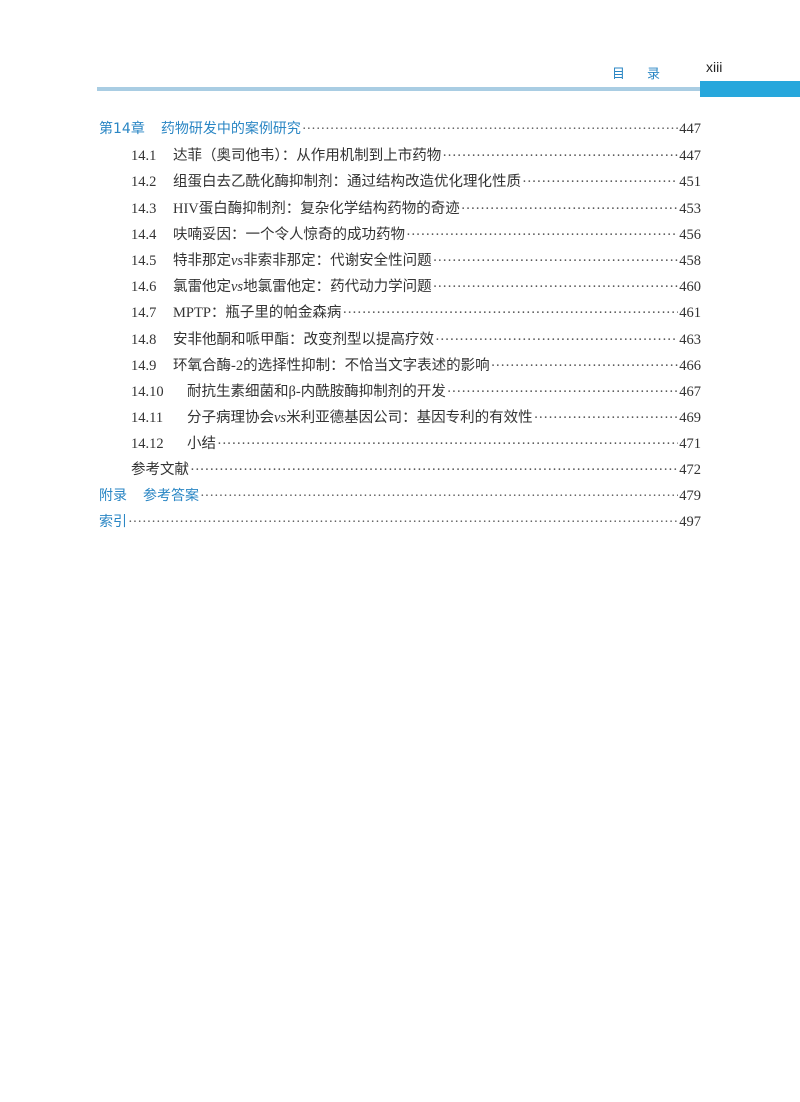 The height and width of the screenshot is (1102, 800). I want to click on header-accent-block, so click(750, 89).